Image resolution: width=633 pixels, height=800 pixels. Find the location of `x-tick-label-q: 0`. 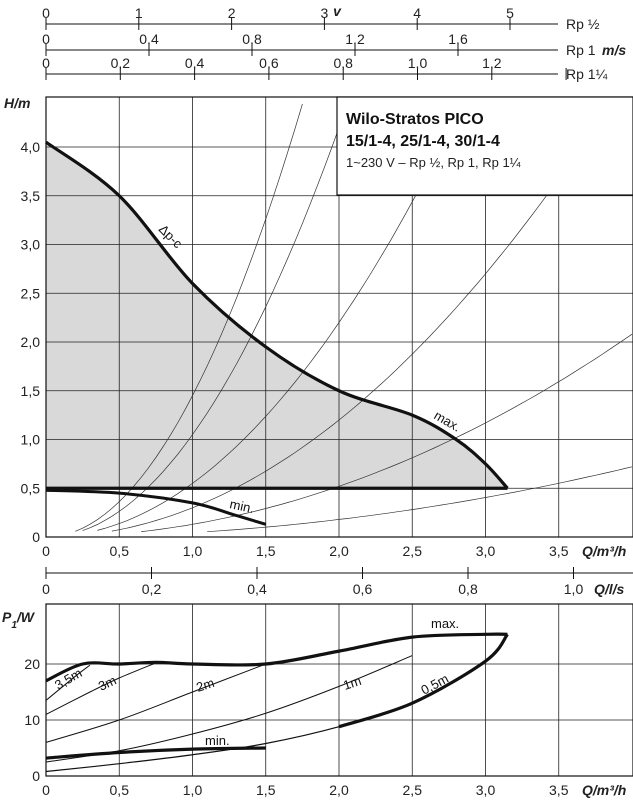

x-tick-label-q: 0 is located at coordinates (46, 551).